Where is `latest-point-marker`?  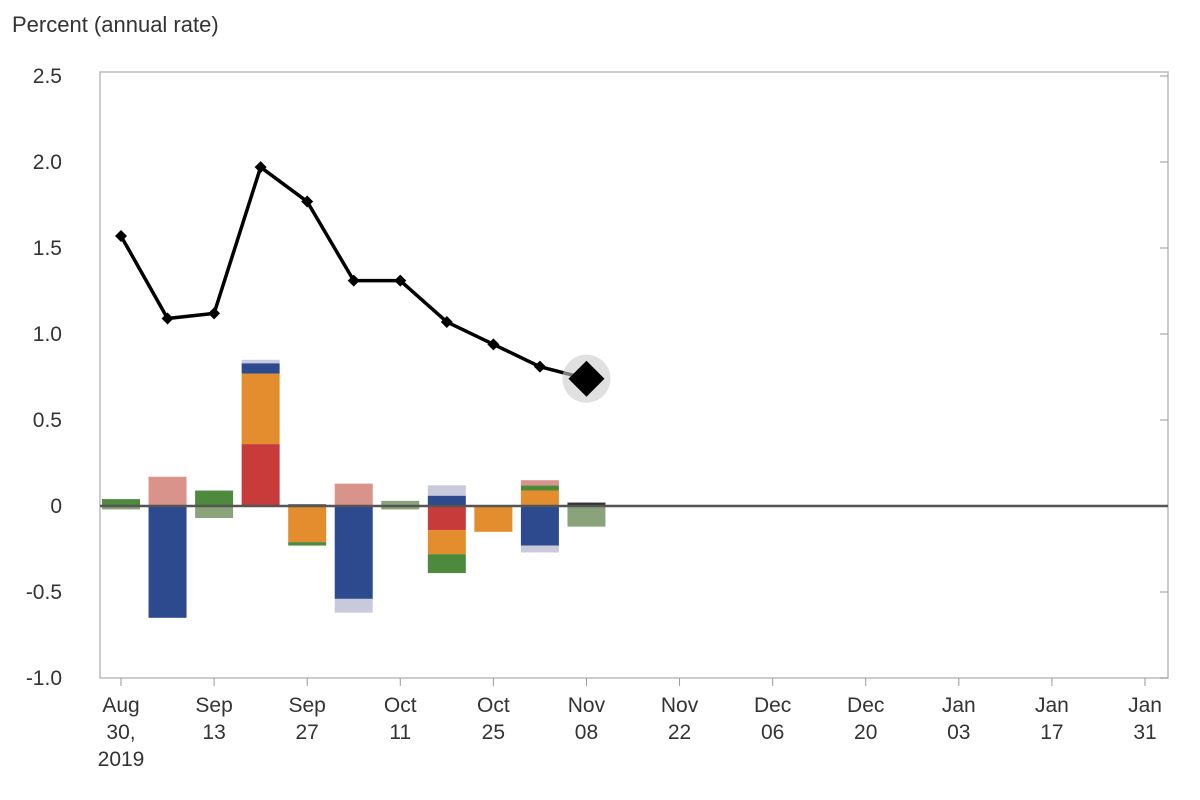
latest-point-marker is located at coordinates (586, 378).